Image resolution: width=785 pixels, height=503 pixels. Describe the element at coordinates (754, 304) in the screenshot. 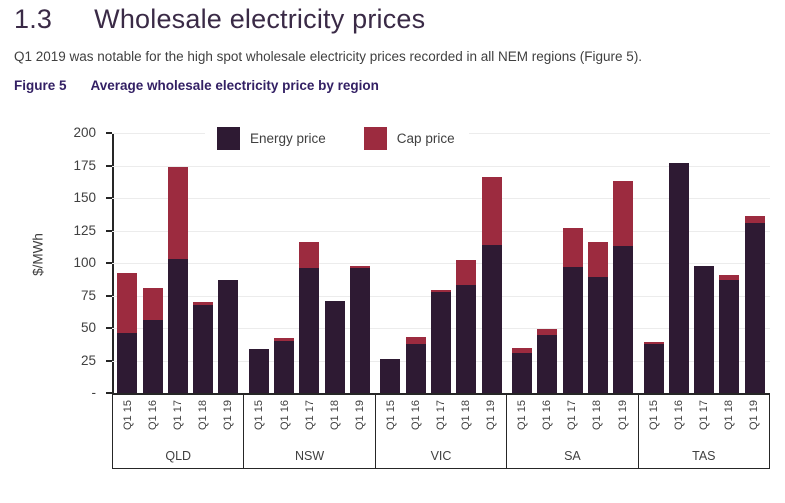

I see `bar-TAS-Q119` at that location.